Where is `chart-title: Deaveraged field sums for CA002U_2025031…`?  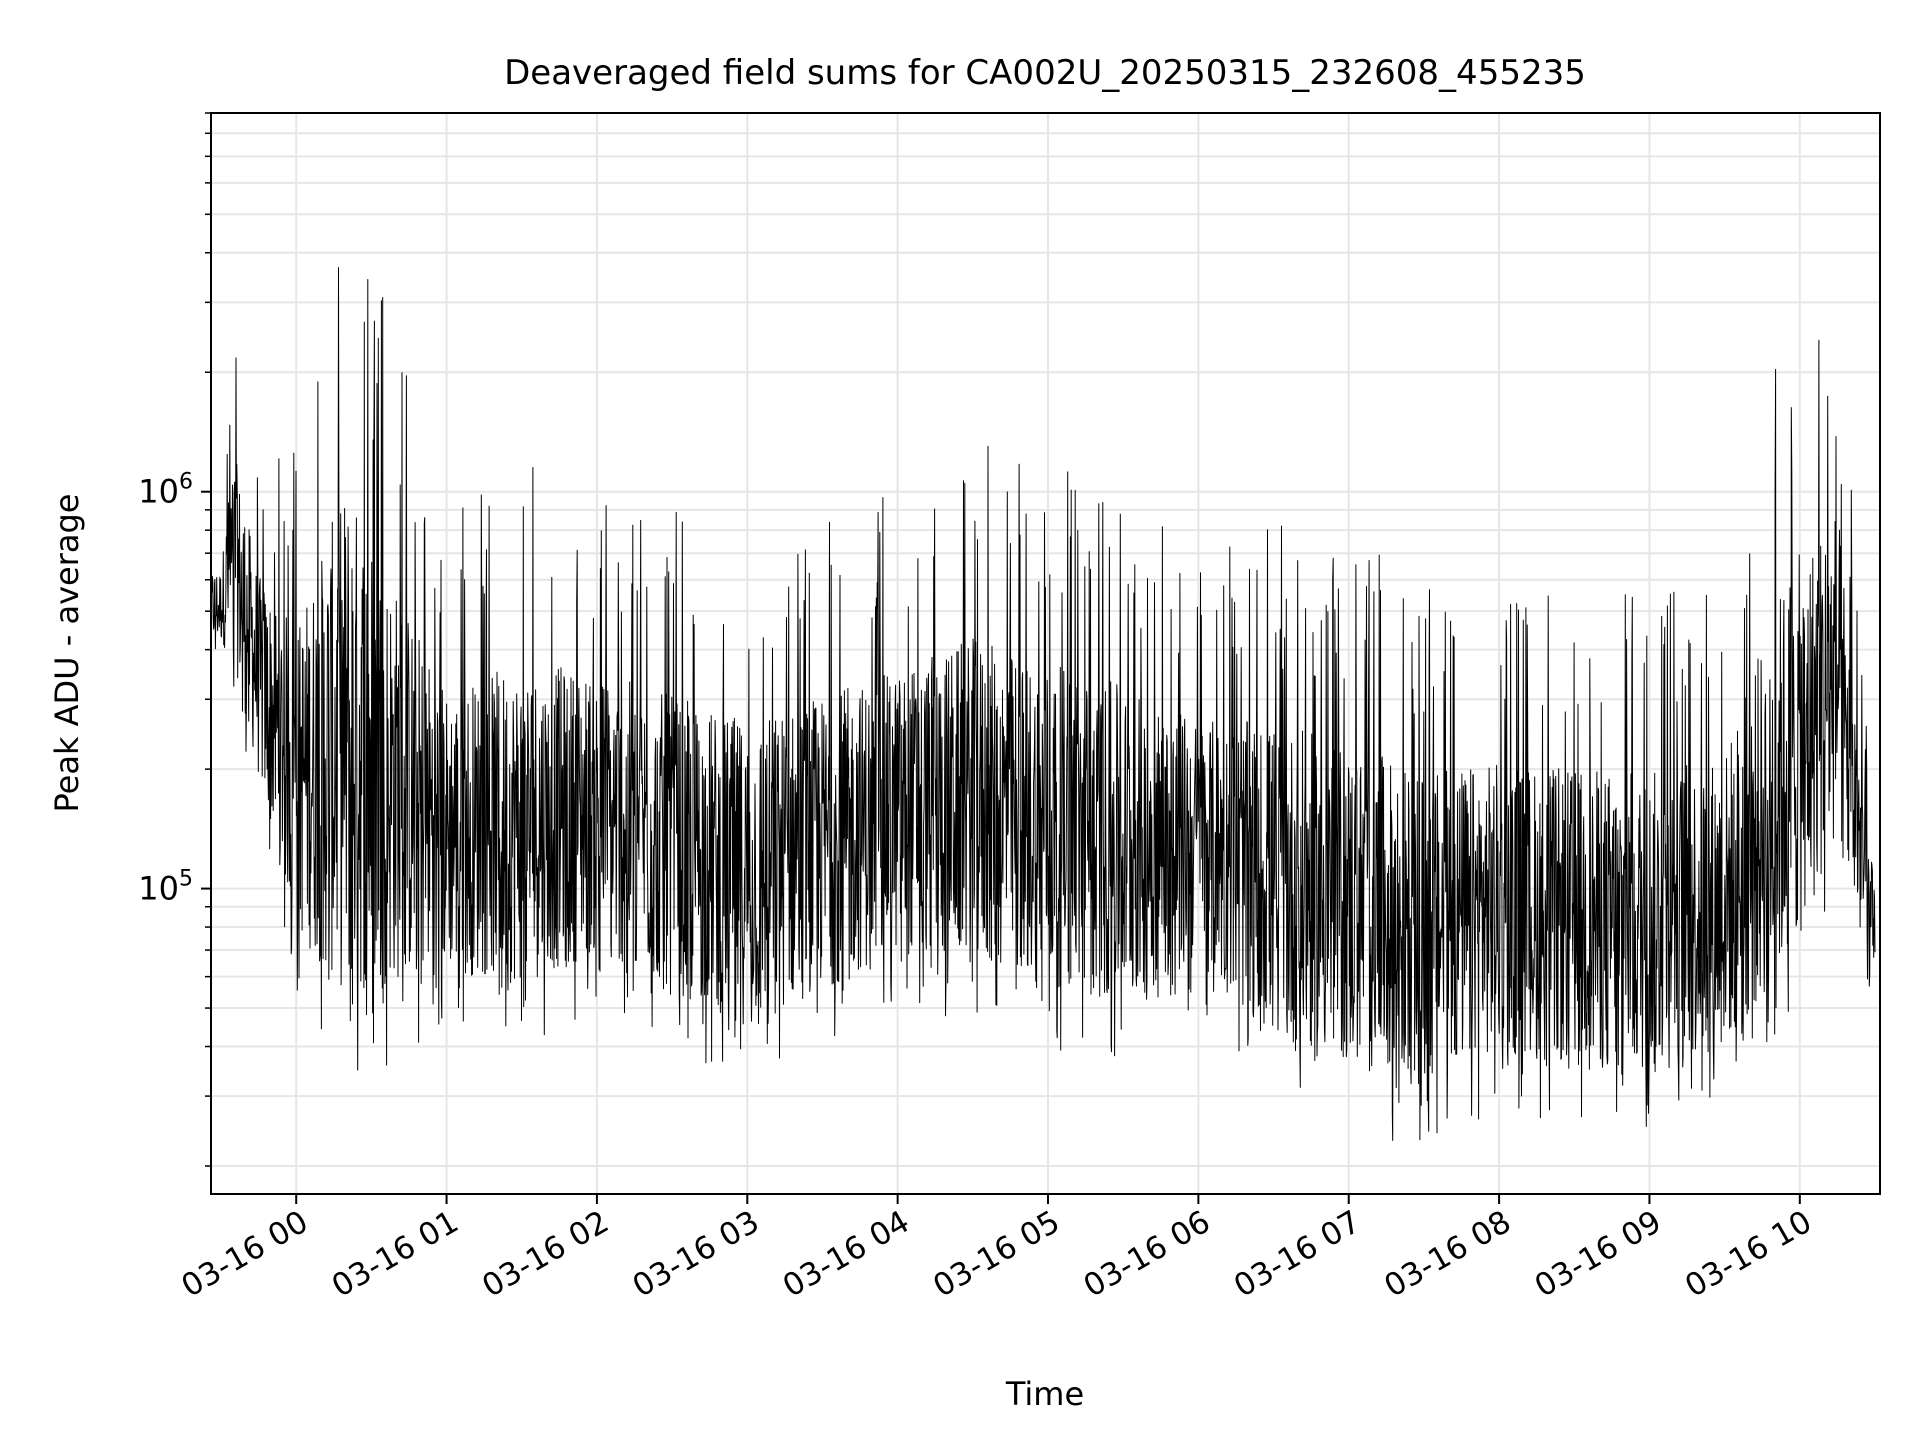 chart-title: Deaveraged field sums for CA002U_2025031… is located at coordinates (1045, 73).